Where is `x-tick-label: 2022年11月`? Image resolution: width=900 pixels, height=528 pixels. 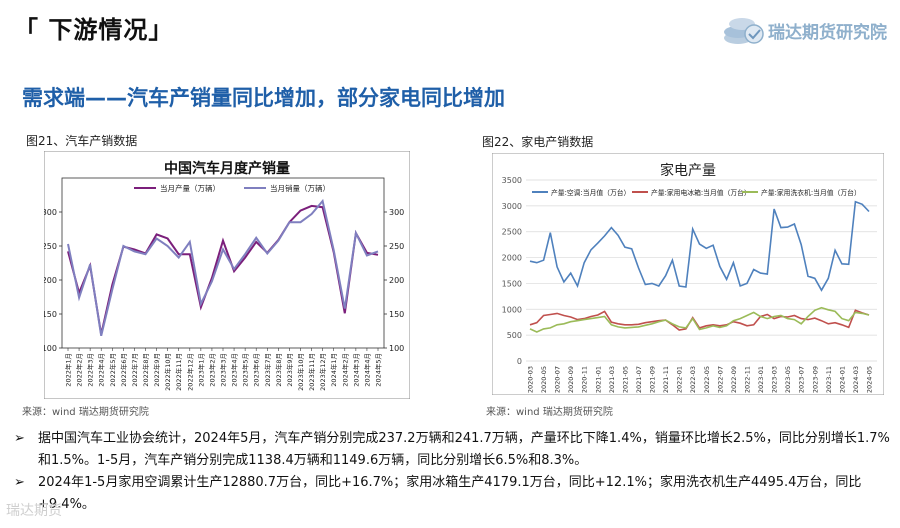 x-tick-label: 2022年11月 is located at coordinates (178, 372).